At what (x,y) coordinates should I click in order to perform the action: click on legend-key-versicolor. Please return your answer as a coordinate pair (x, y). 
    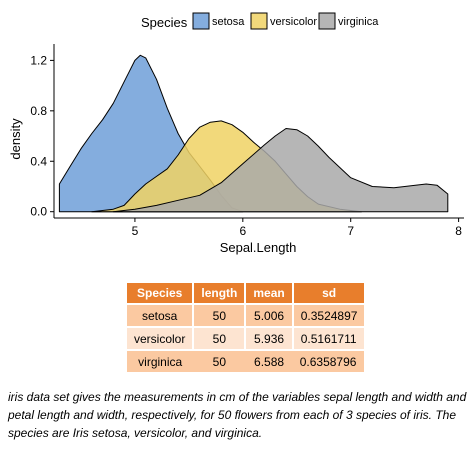
    Looking at the image, I should click on (259, 21).